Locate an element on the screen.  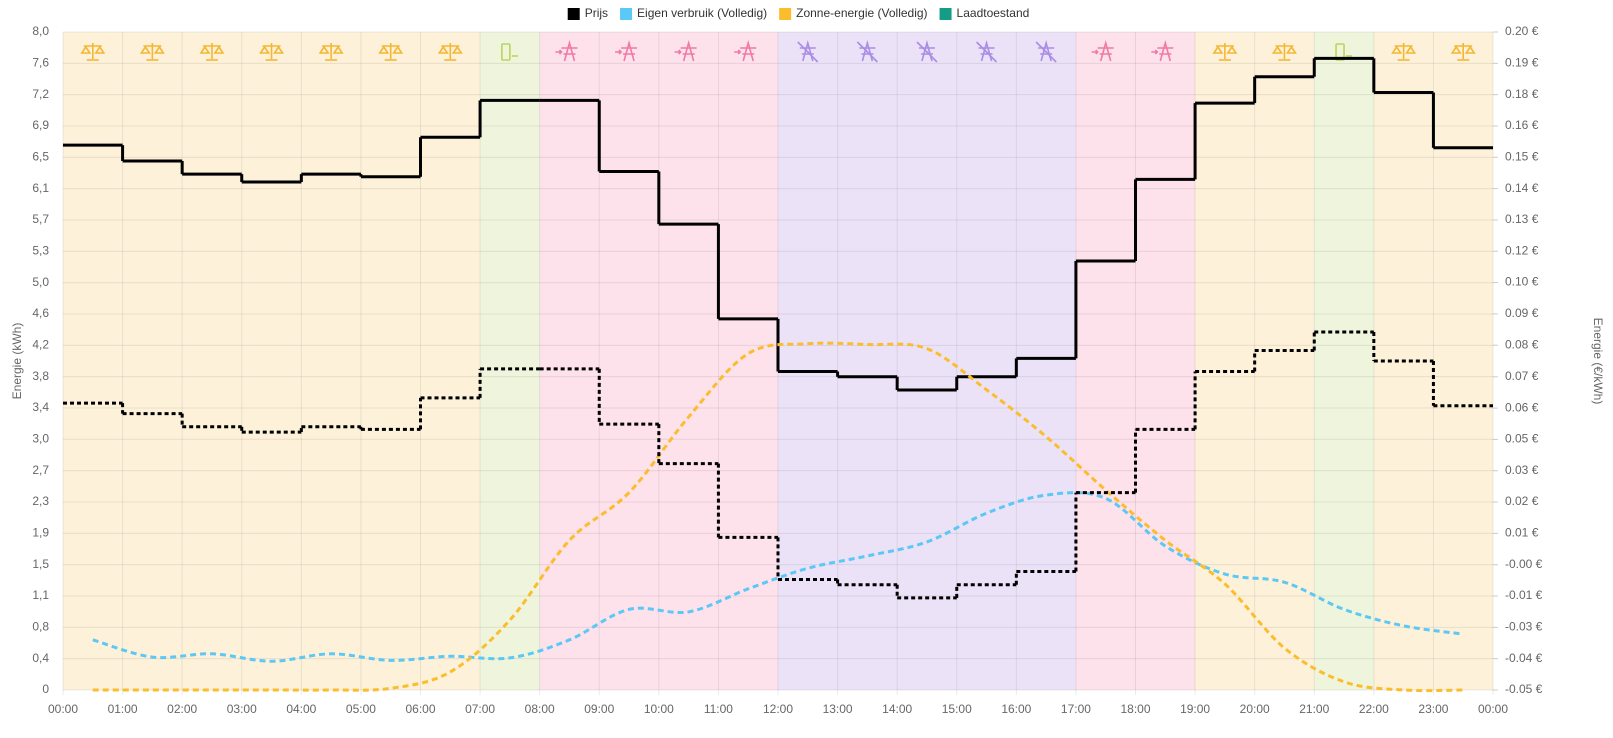
y2-tick-label: 0.08 € is located at coordinates (1522, 344).